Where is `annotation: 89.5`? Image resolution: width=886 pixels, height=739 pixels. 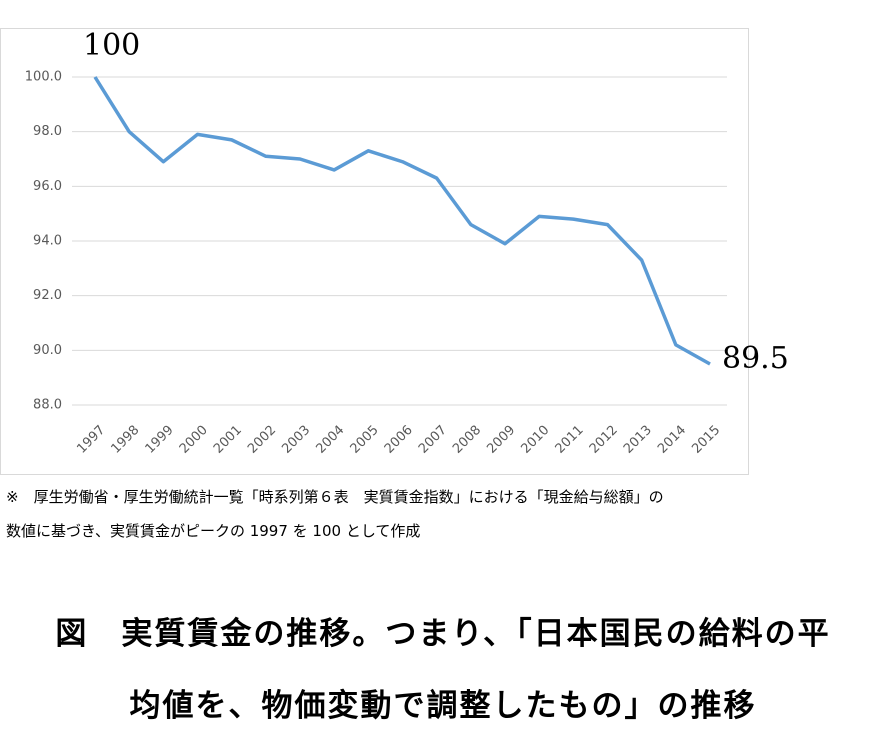 annotation: 89.5 is located at coordinates (755, 358).